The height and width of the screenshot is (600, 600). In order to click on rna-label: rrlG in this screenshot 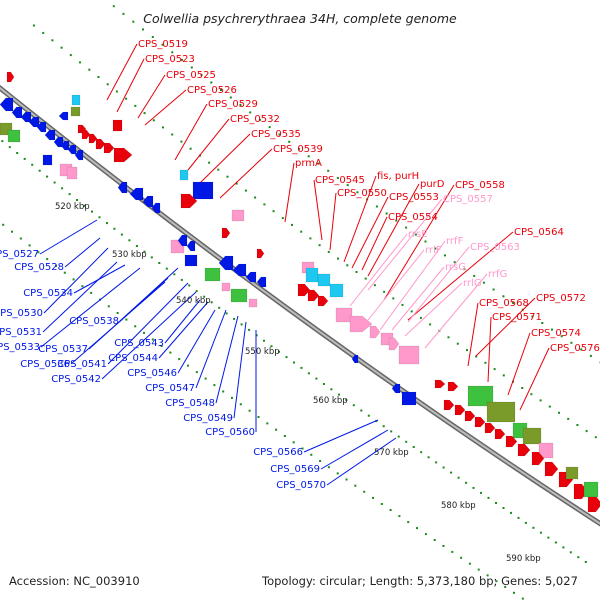, I will do `click(472, 283)`.